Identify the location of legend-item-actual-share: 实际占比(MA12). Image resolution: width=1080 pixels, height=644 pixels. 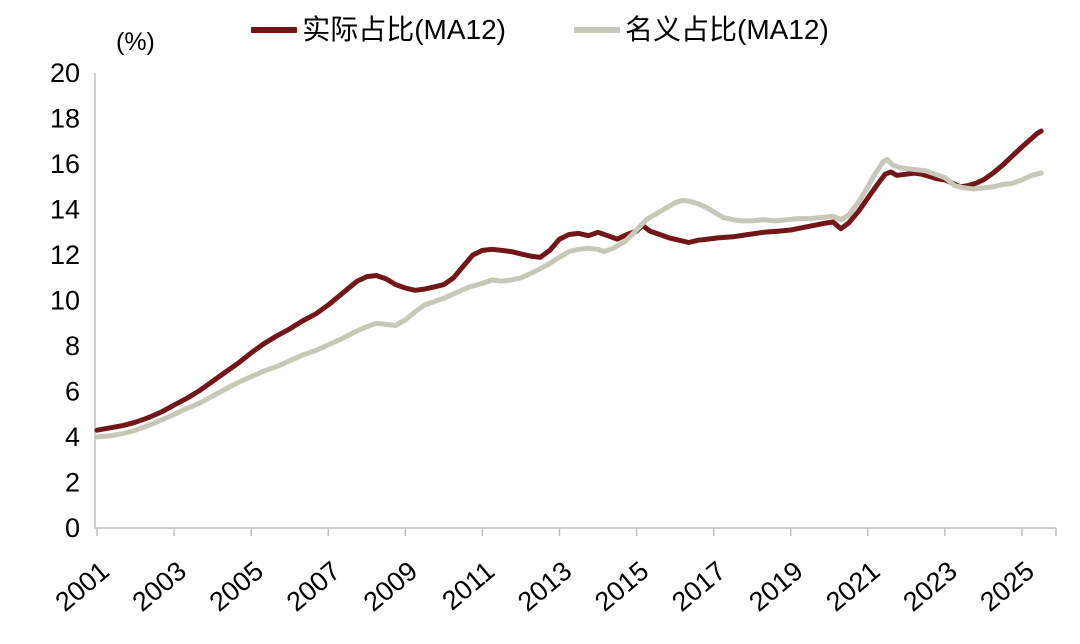
(378, 30).